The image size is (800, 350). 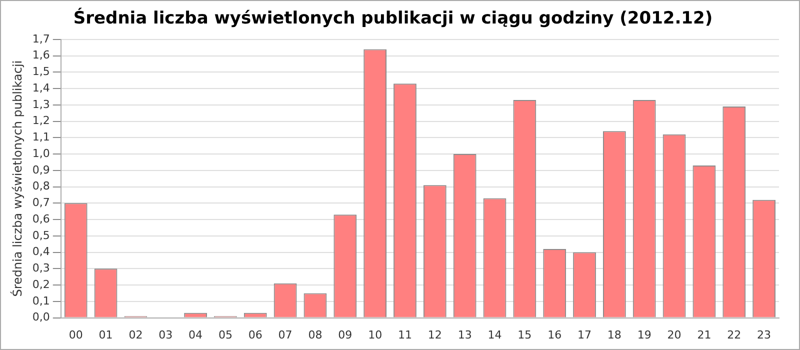 What do you see at coordinates (285, 335) in the screenshot?
I see `x-tick-label: 07` at bounding box center [285, 335].